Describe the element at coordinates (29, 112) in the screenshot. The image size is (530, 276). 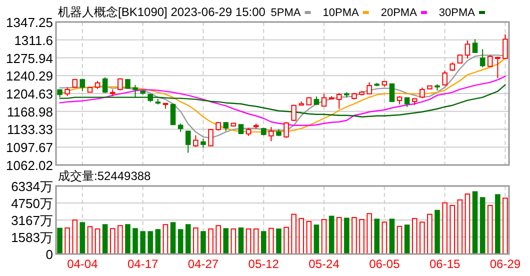
I see `y-tick-label: 1168.98` at that location.